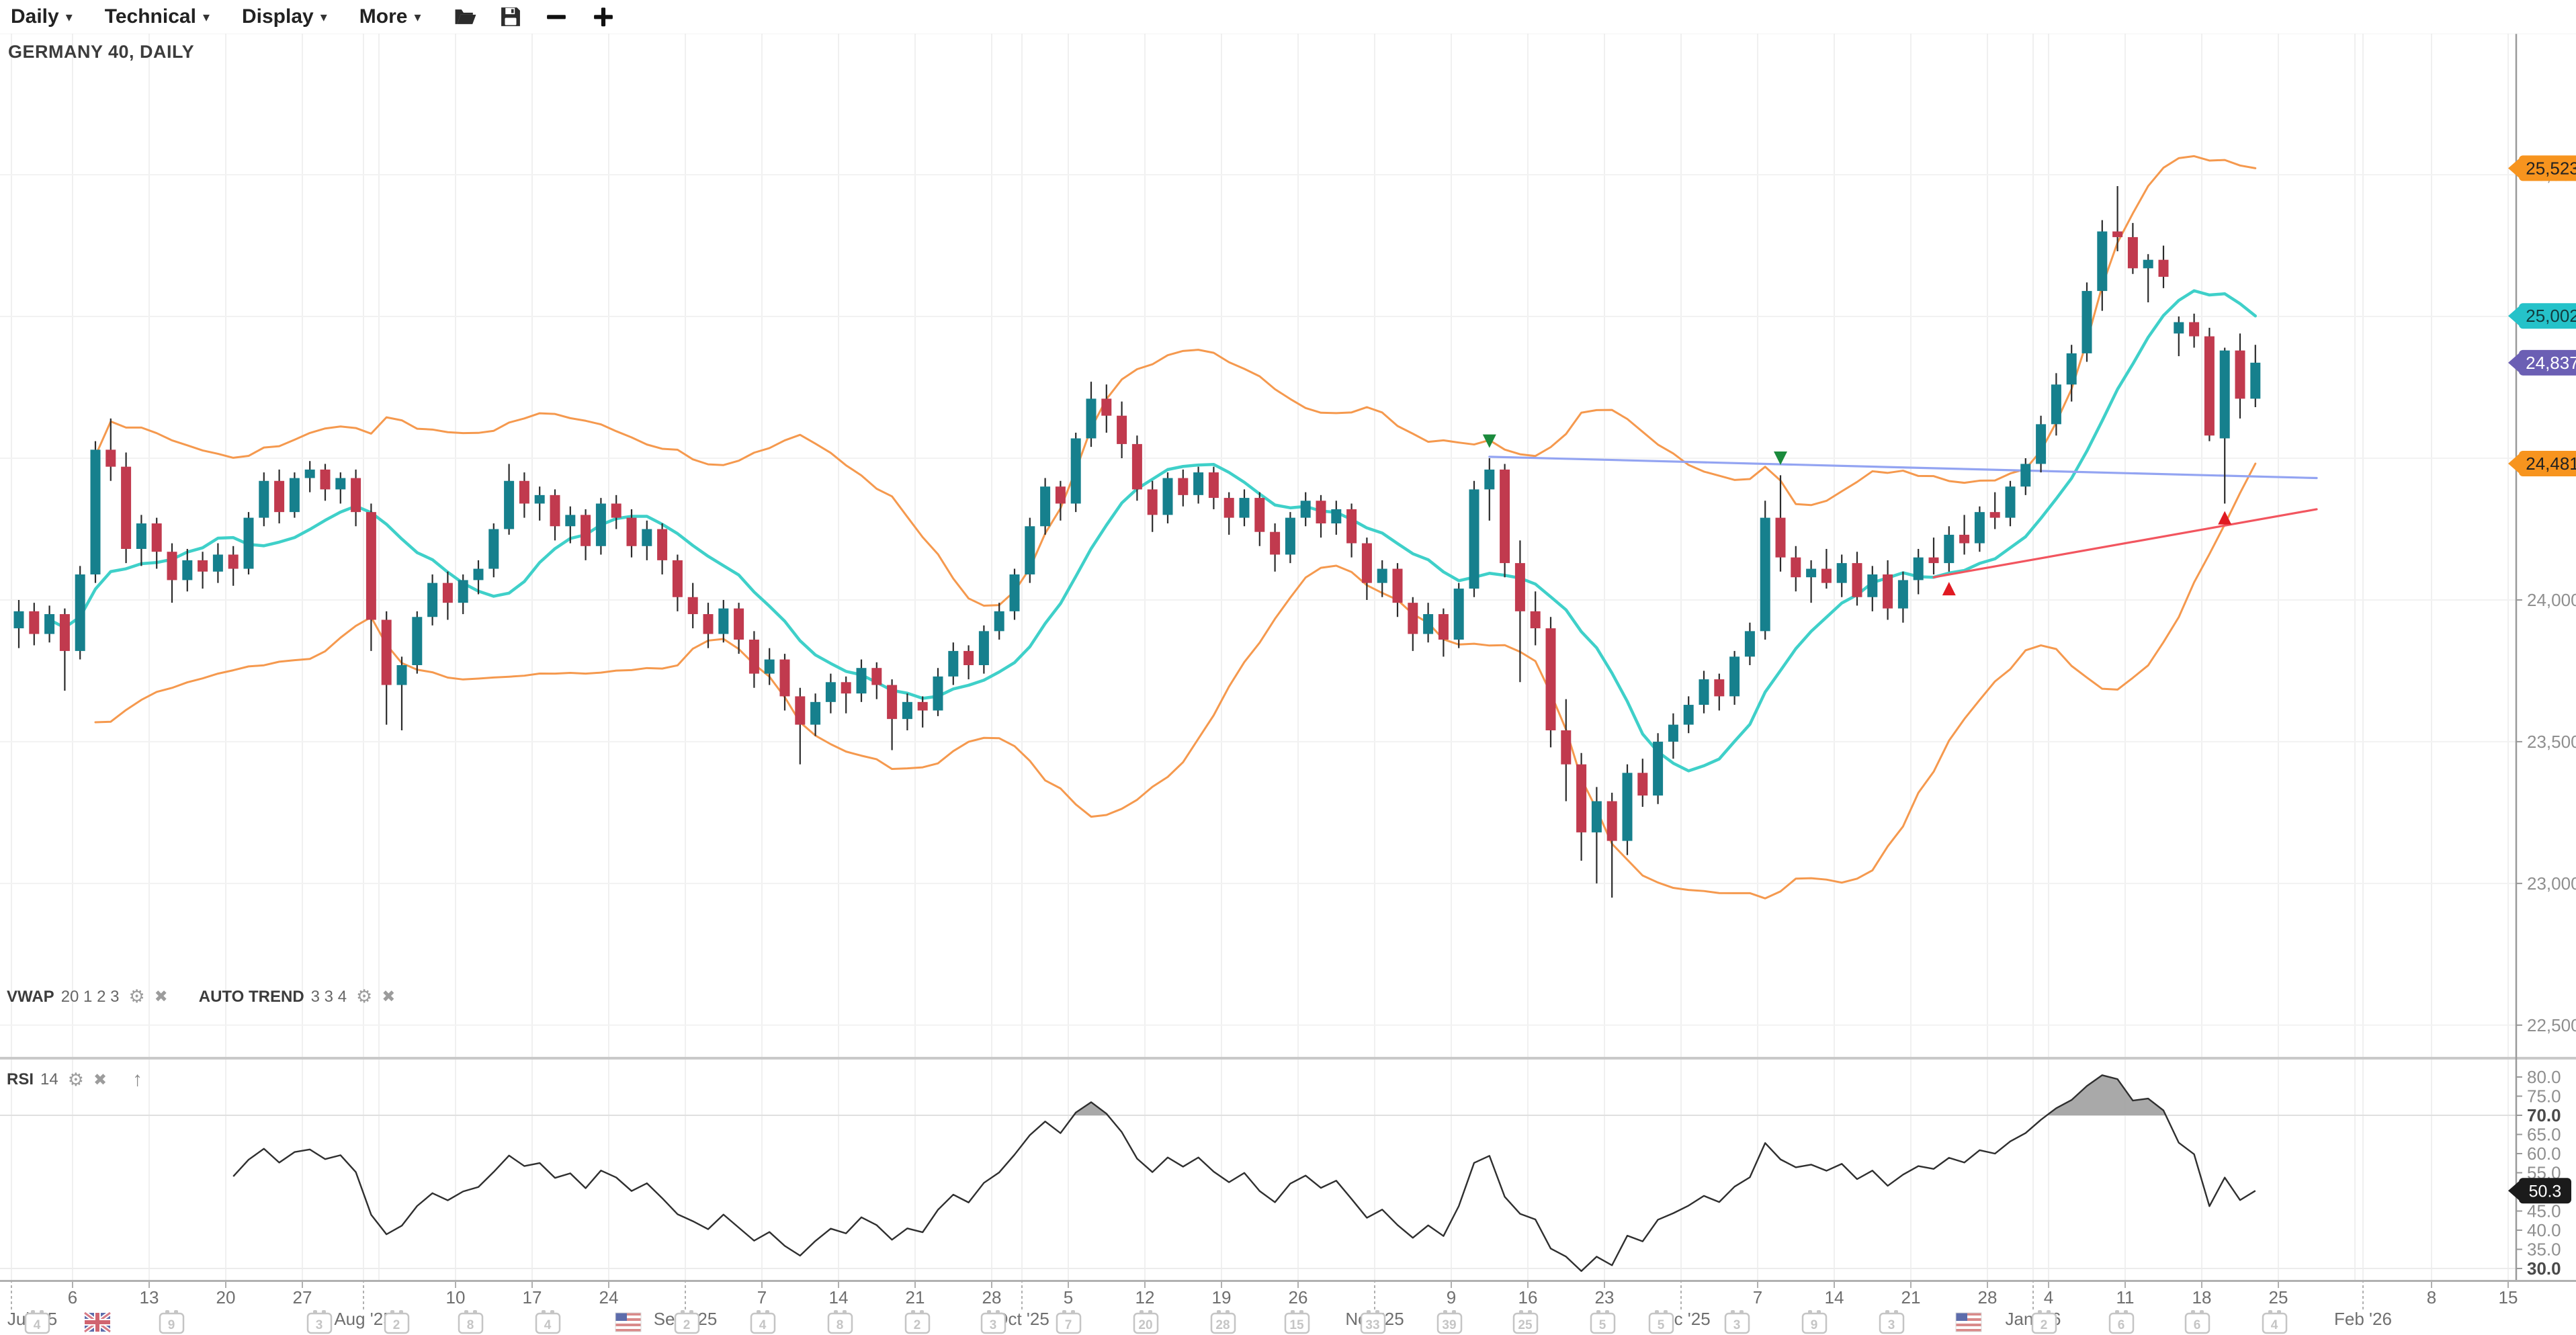  What do you see at coordinates (1146, 1322) in the screenshot?
I see `calendar-event-icon: 20` at bounding box center [1146, 1322].